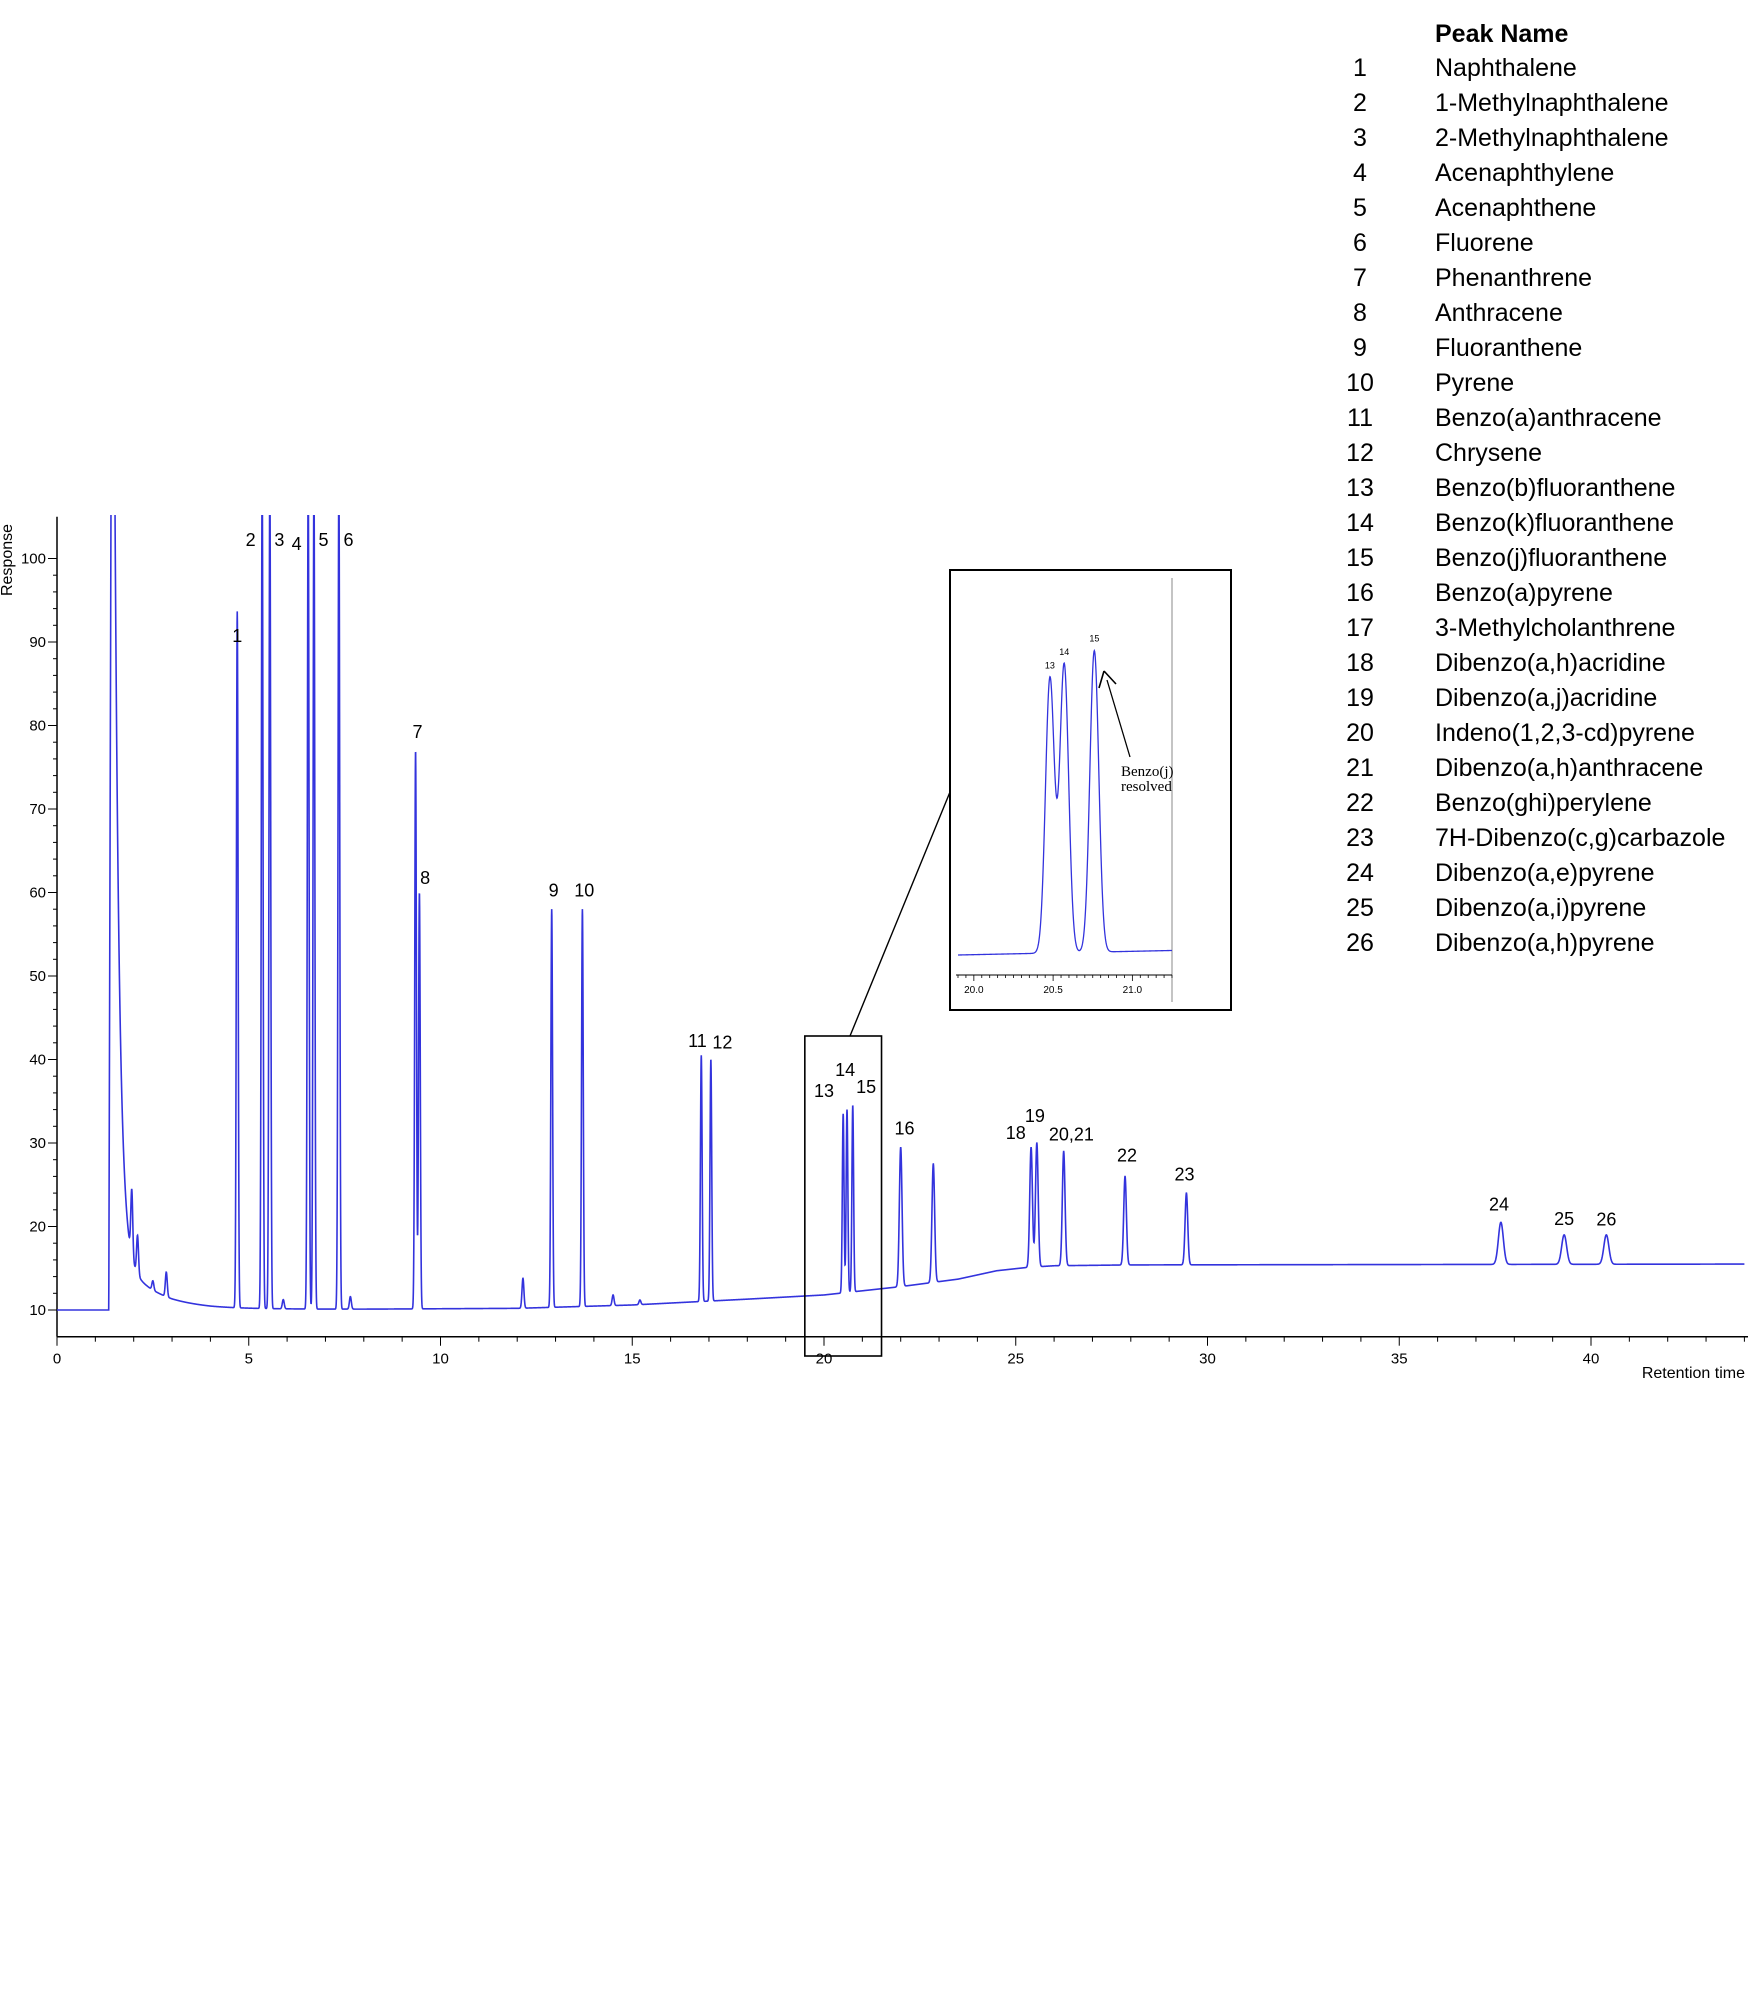  Describe the element at coordinates (1552, 103) in the screenshot. I see `legend-peak-name: 1-Methylnaphthalene` at that location.